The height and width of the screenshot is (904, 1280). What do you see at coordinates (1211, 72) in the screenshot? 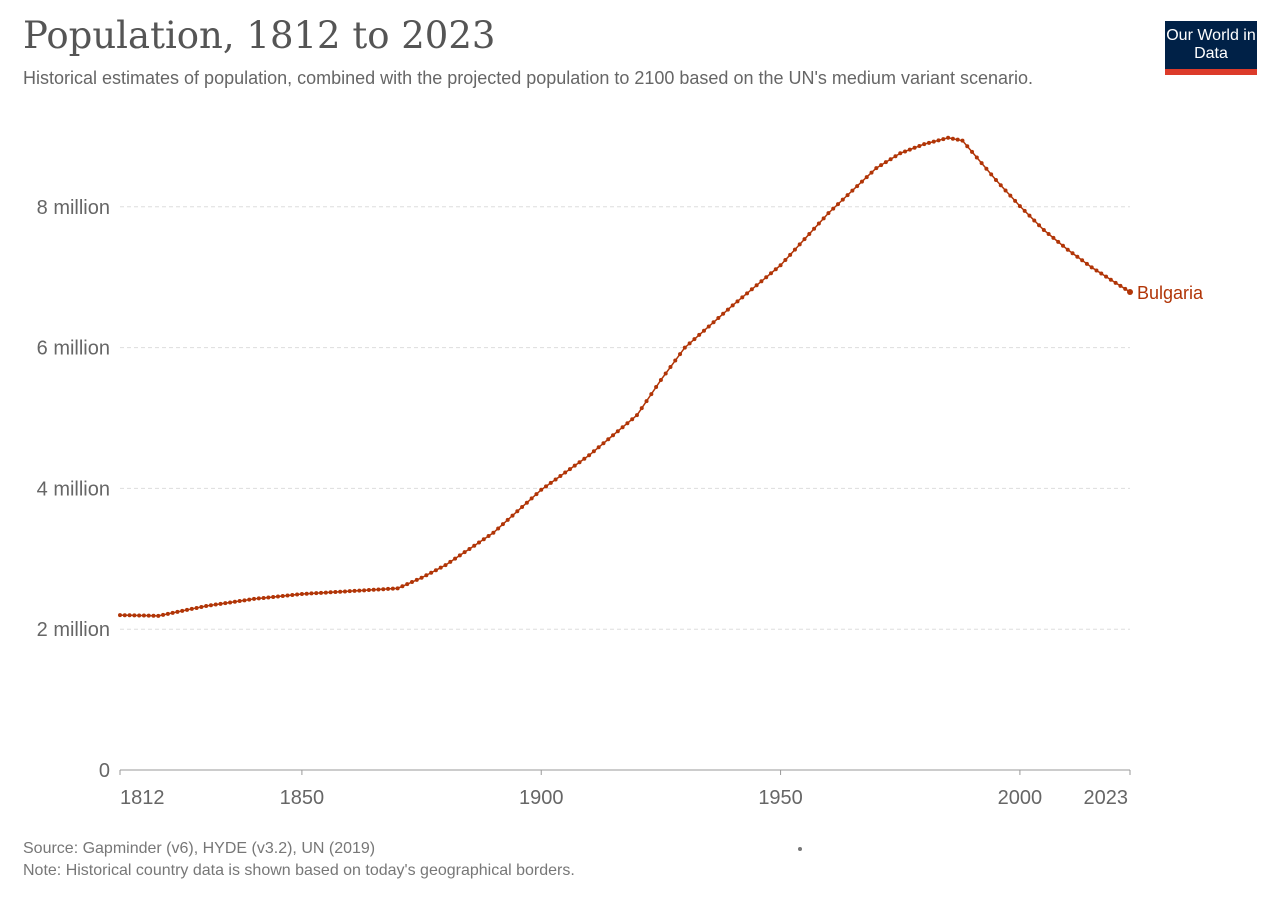
I see `logo-bar` at bounding box center [1211, 72].